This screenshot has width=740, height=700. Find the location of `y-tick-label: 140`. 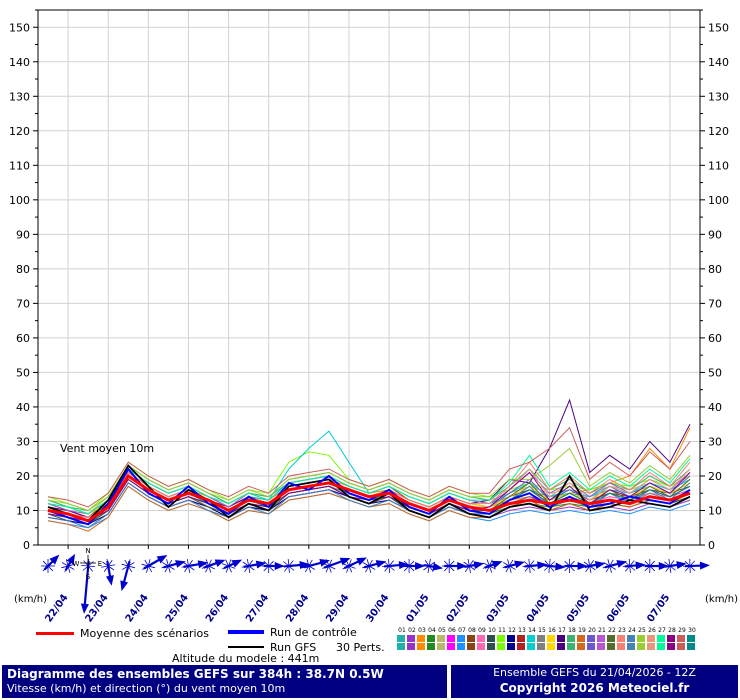

y-tick-label: 140 is located at coordinates (718, 62).